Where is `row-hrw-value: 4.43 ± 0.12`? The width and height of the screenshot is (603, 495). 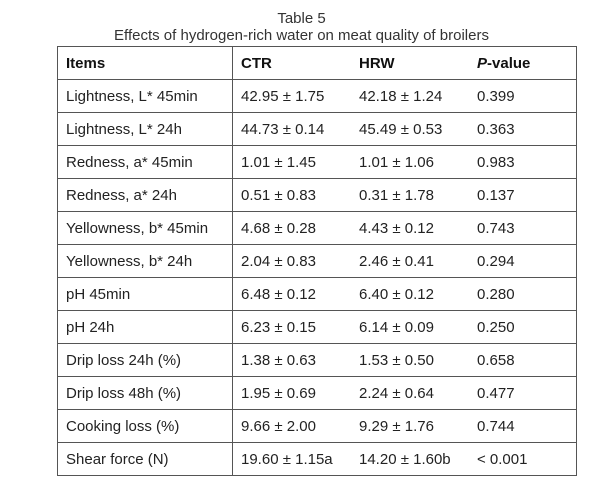
row-hrw-value: 4.43 ± 0.12 is located at coordinates (410, 228).